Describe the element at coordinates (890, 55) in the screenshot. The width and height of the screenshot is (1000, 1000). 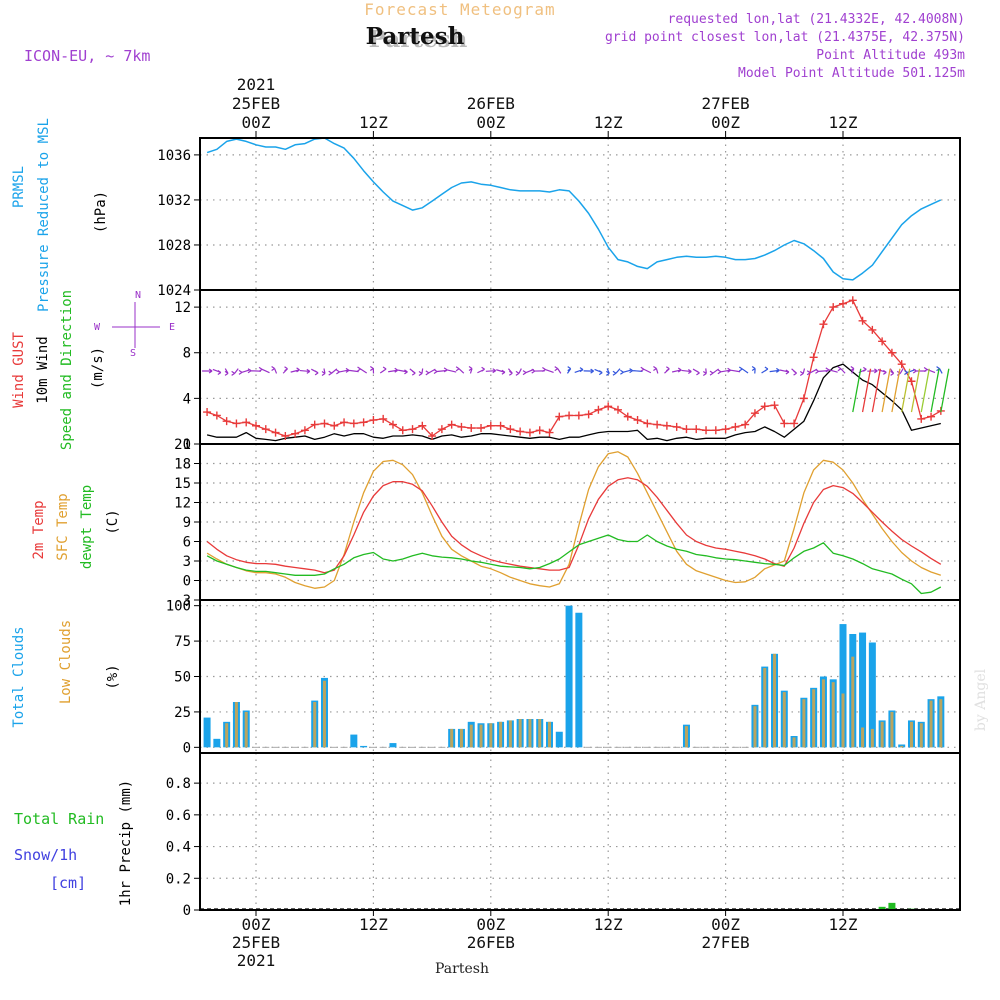
I see `point-altitude: Point Altitude 493m` at that location.